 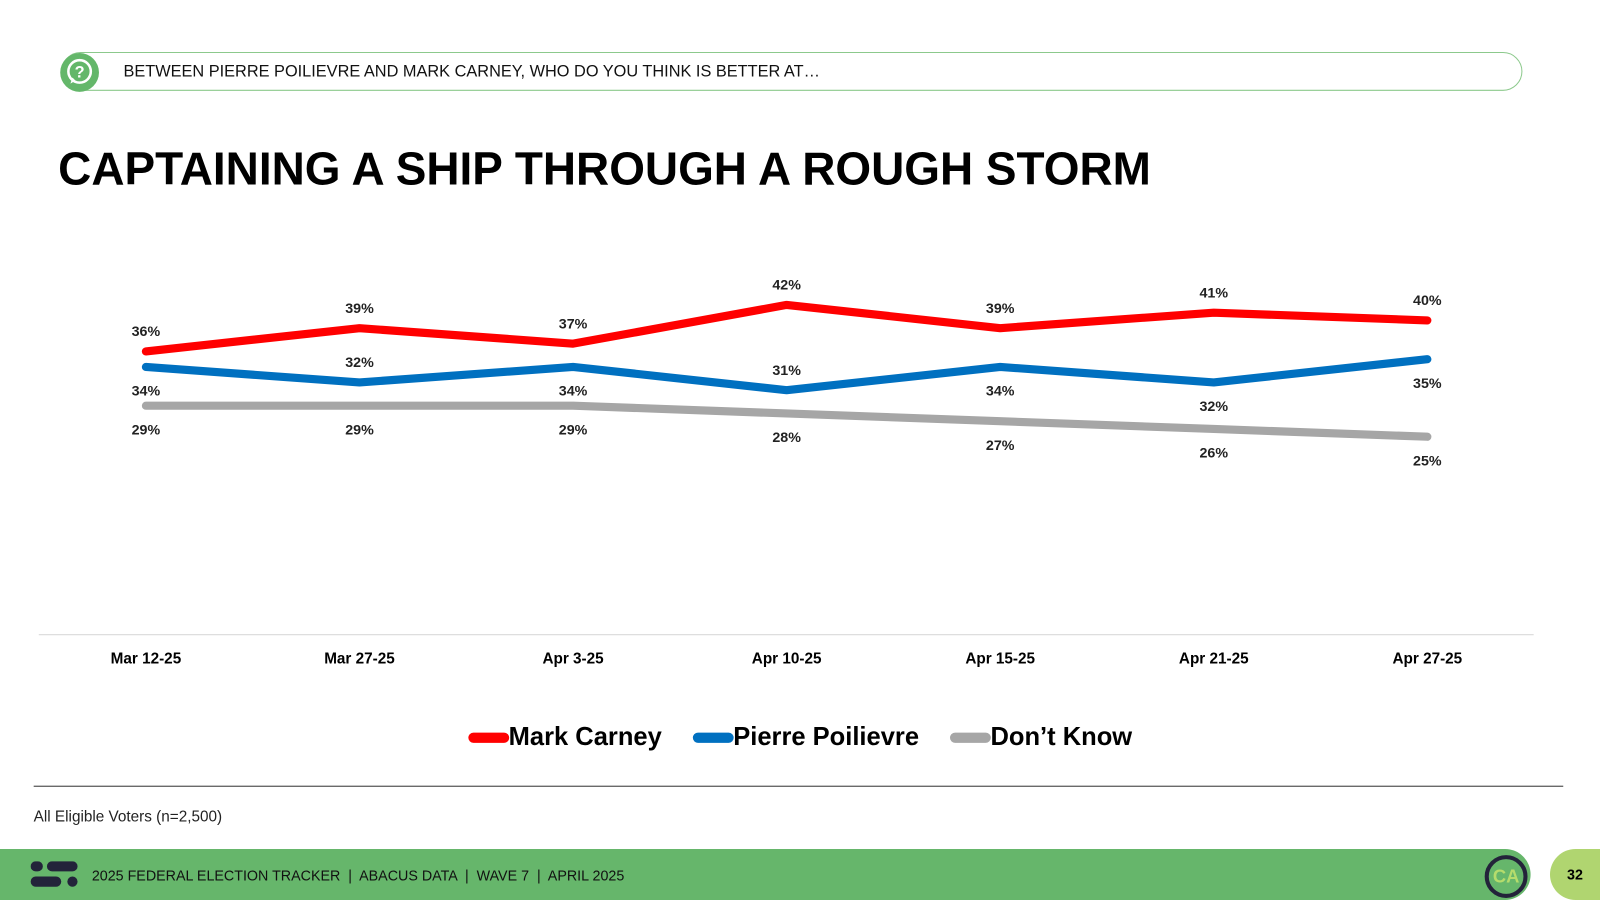 What do you see at coordinates (54, 874) in the screenshot?
I see `brand-dots-icon` at bounding box center [54, 874].